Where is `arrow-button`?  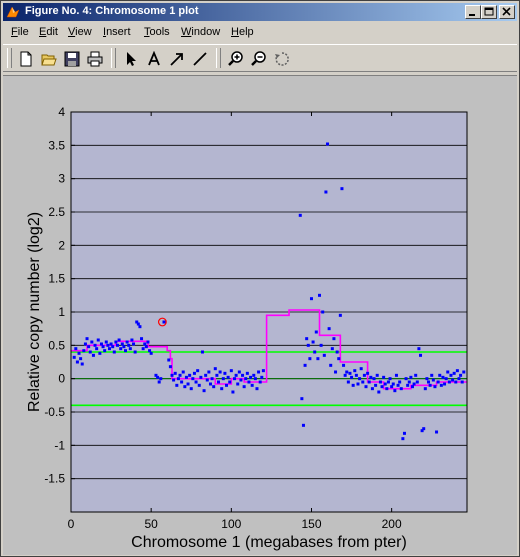 arrow-button is located at coordinates (177, 59).